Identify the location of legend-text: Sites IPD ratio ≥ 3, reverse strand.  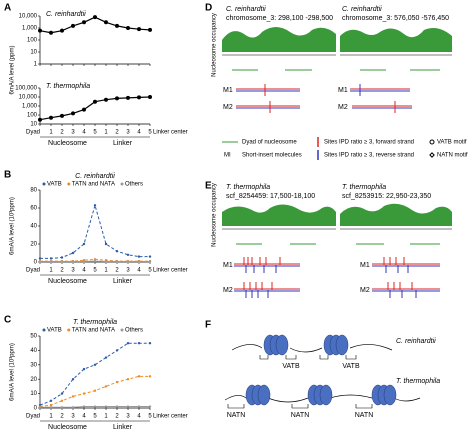
(369, 156).